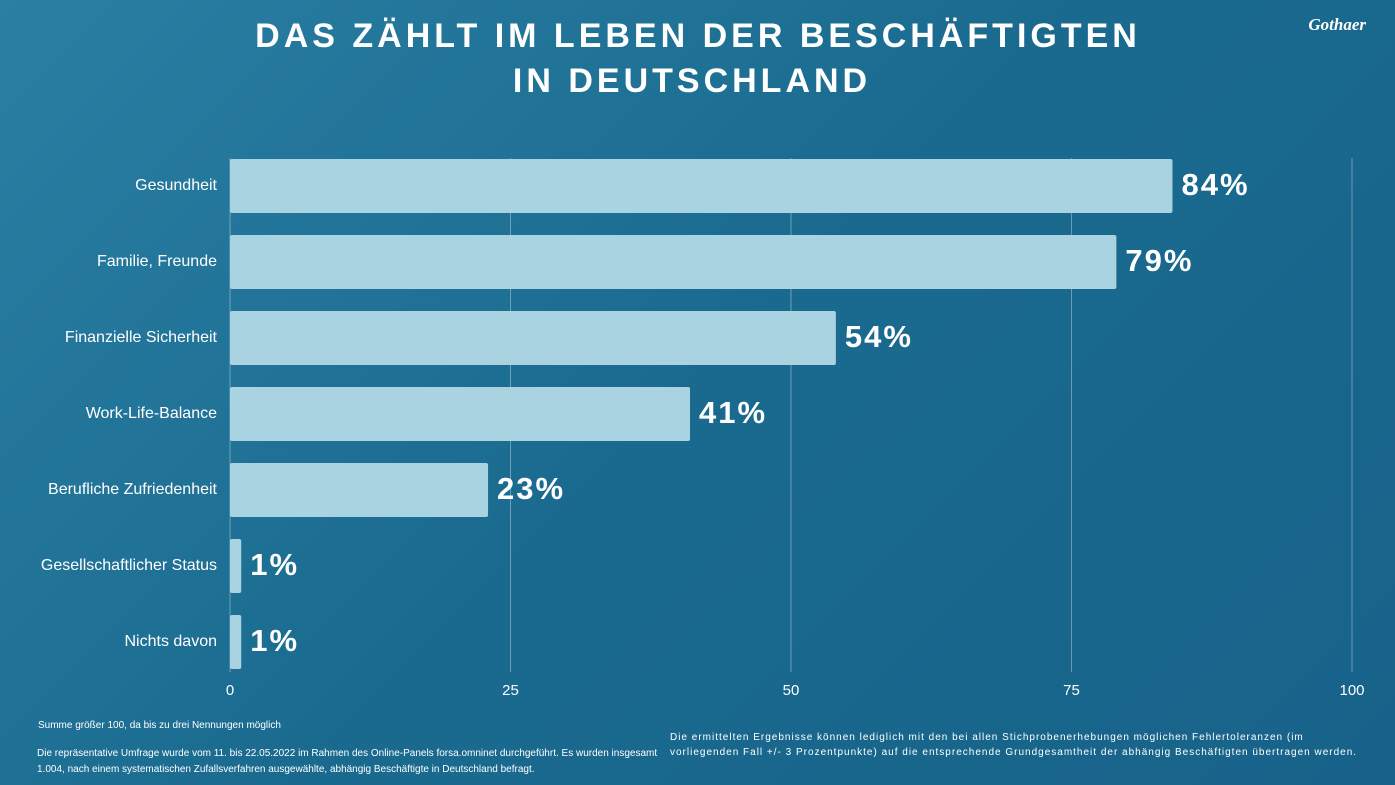 This screenshot has width=1395, height=785. Describe the element at coordinates (733, 412) in the screenshot. I see `value-label: 41%` at that location.